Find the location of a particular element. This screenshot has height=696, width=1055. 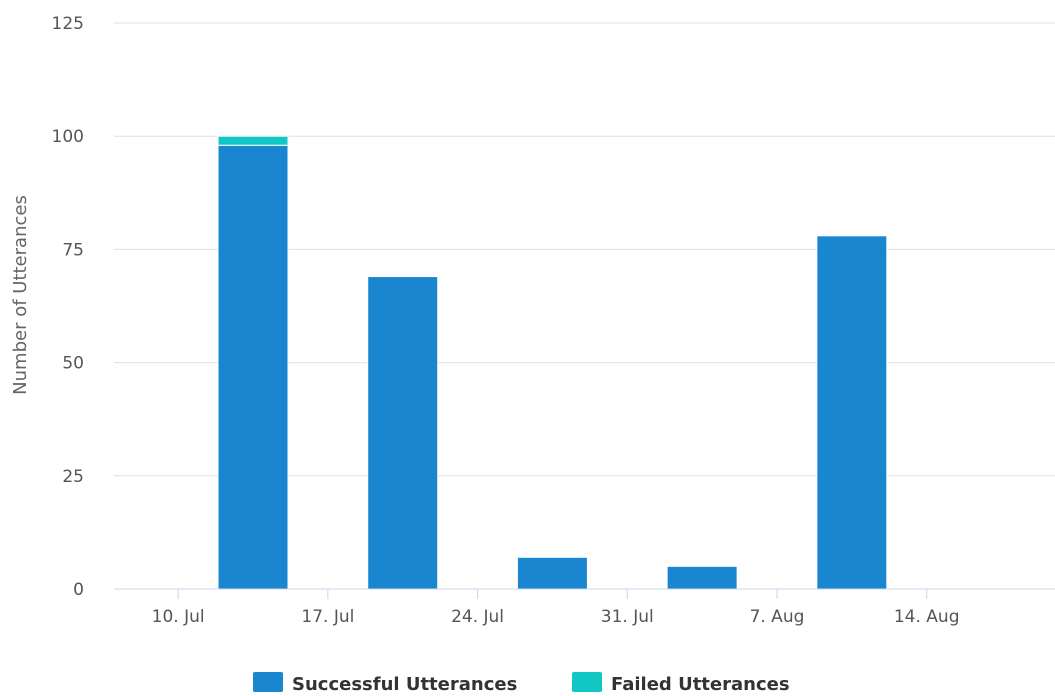

y-tick-label: 125 is located at coordinates (68, 24).